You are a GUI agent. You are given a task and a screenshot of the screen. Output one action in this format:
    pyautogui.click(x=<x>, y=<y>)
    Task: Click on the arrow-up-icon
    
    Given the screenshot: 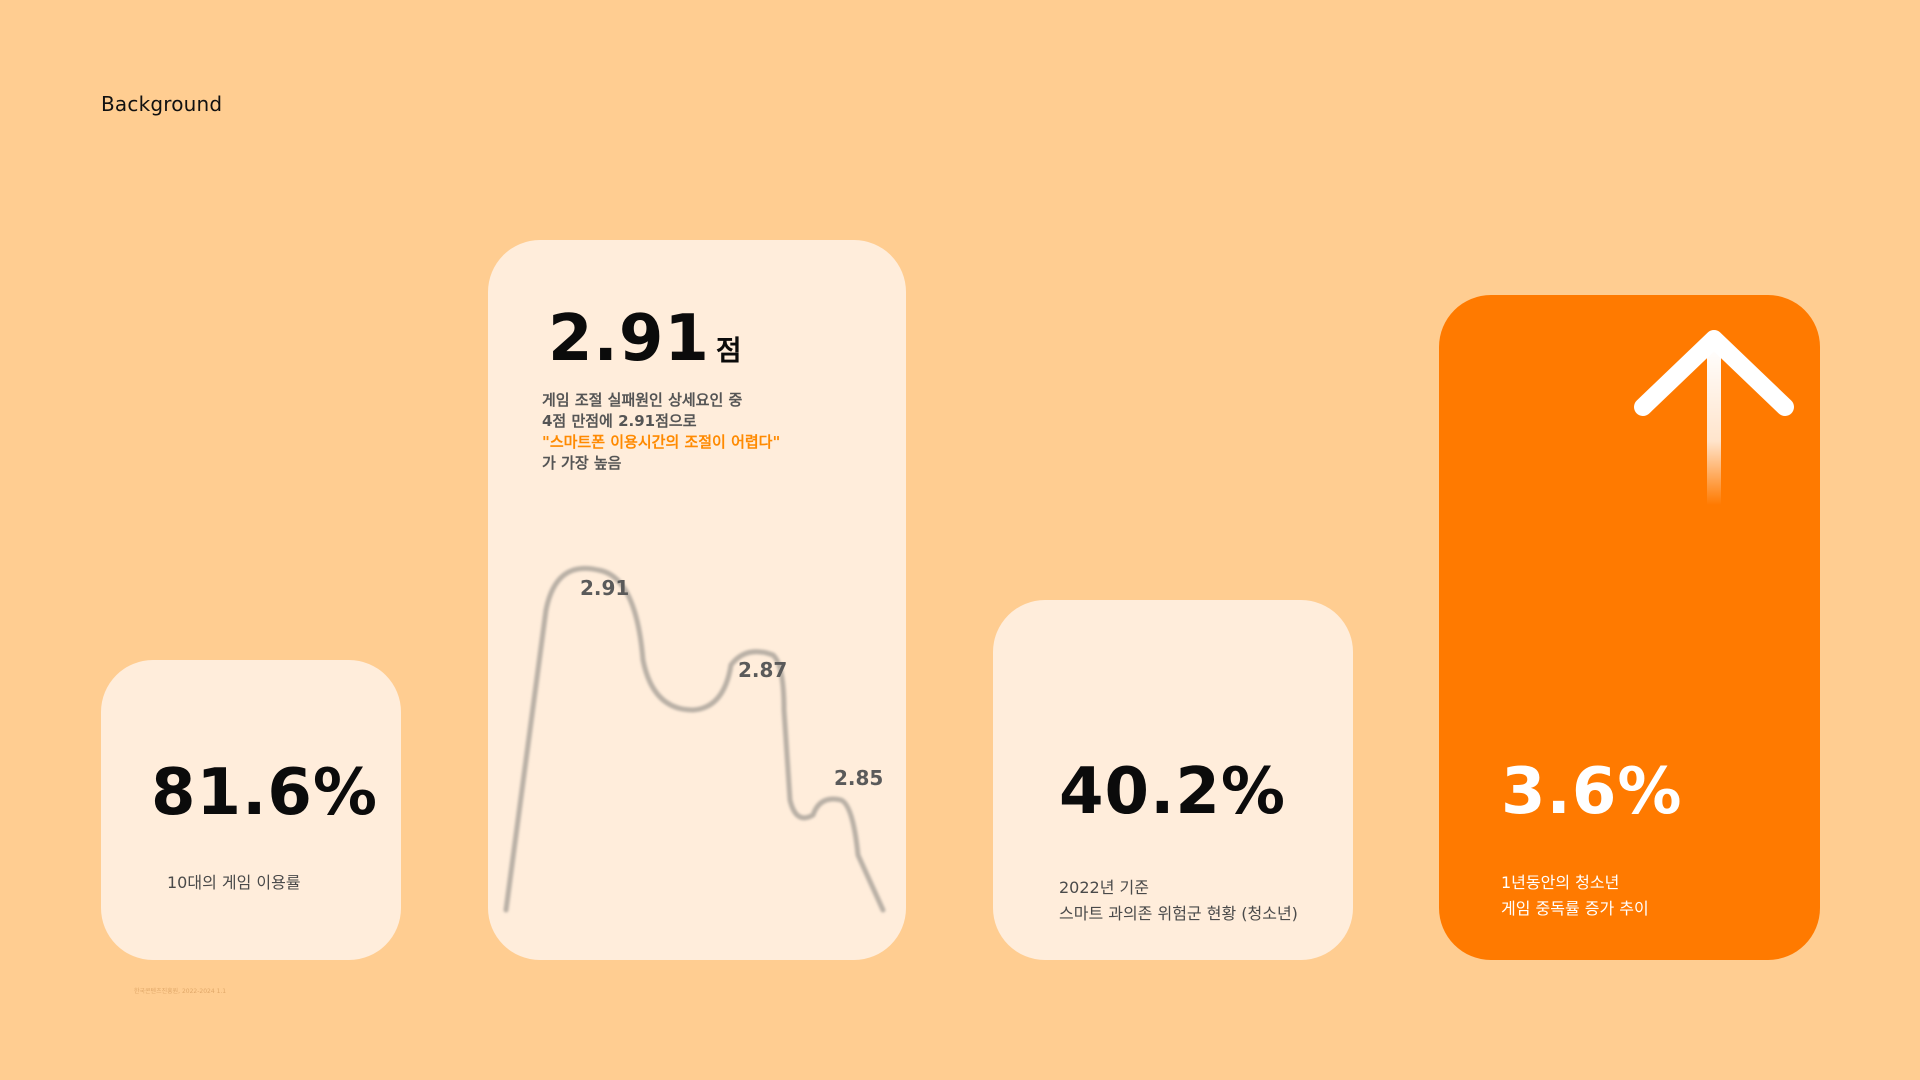 What is the action you would take?
    pyautogui.click(x=1714, y=417)
    